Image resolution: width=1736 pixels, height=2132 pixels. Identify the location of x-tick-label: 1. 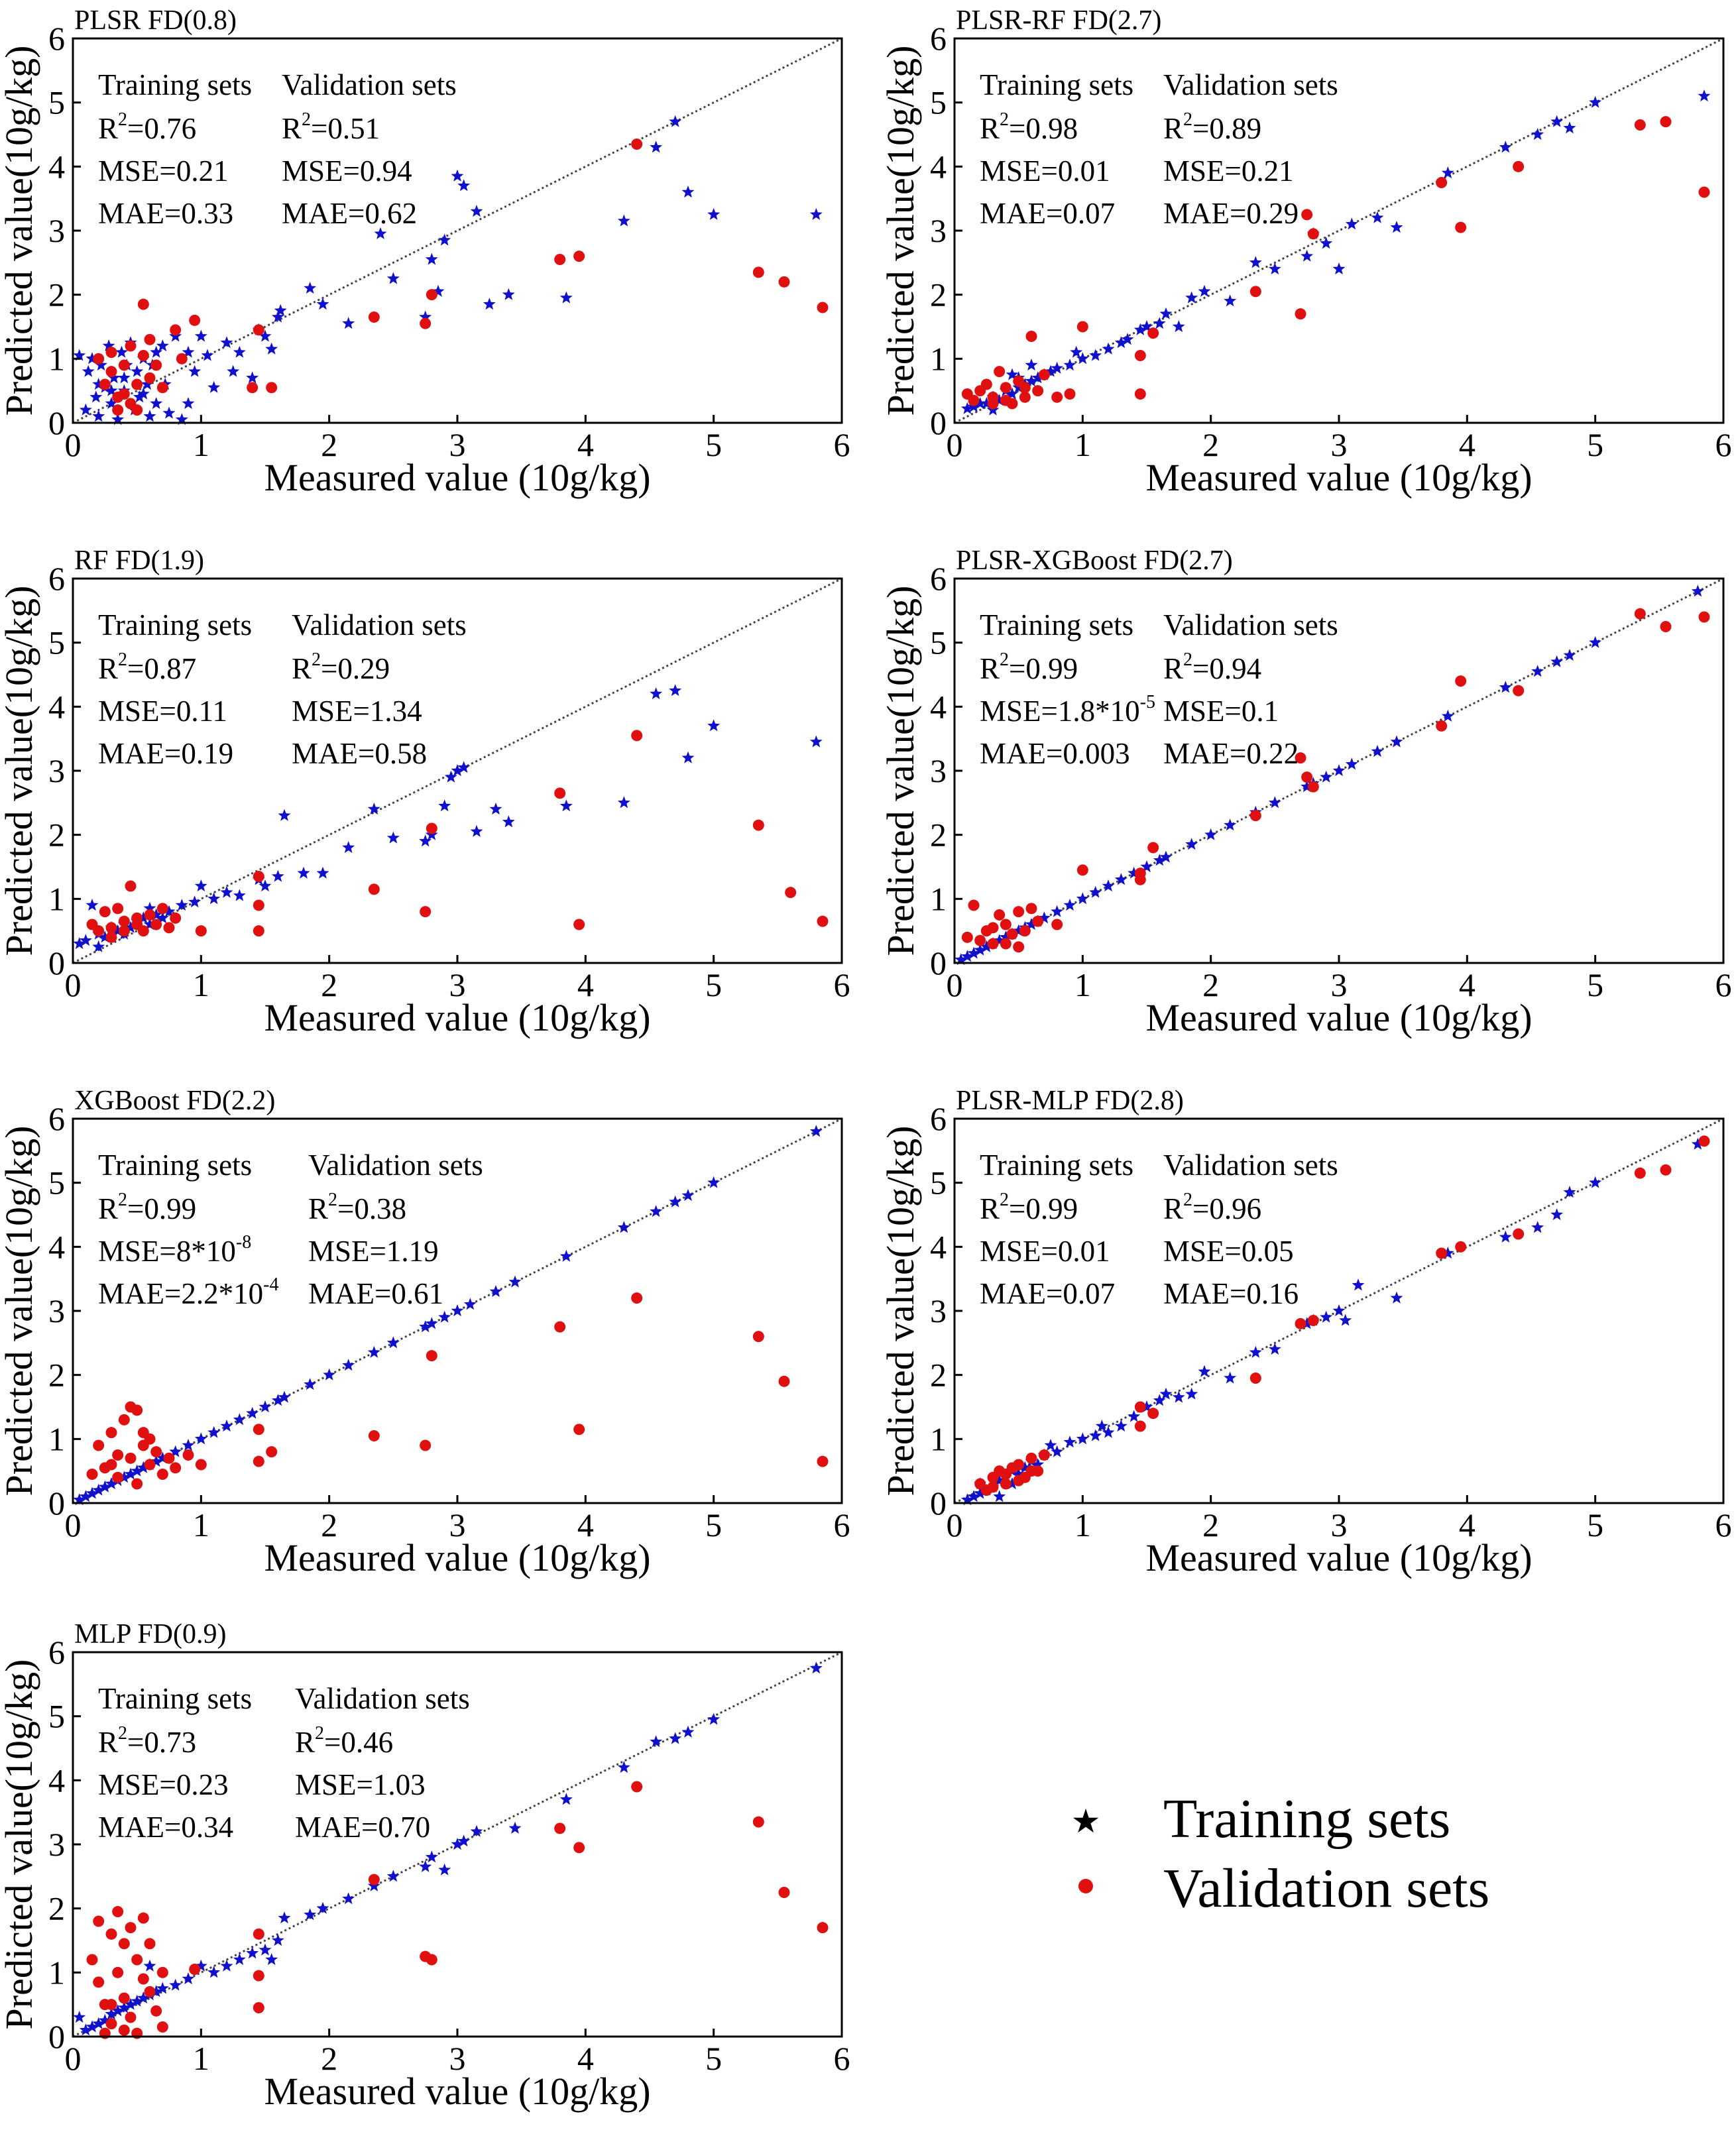
(1082, 984).